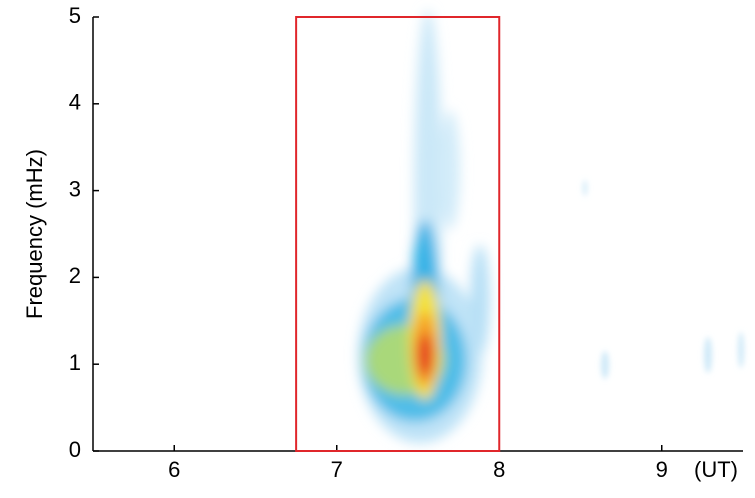 The height and width of the screenshot is (498, 755). Describe the element at coordinates (75, 275) in the screenshot. I see `y-tick-label: 2` at that location.